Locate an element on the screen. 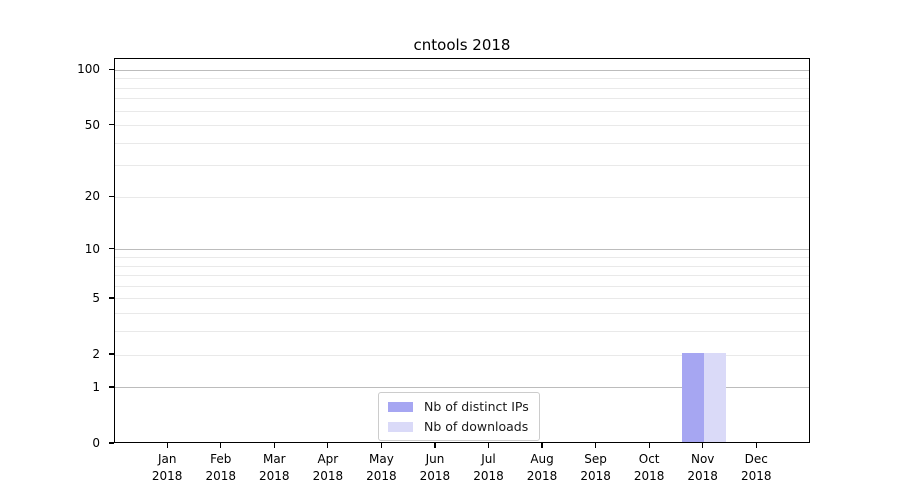 The height and width of the screenshot is (500, 900). x-tick-label: Dec 2018 is located at coordinates (756, 467).